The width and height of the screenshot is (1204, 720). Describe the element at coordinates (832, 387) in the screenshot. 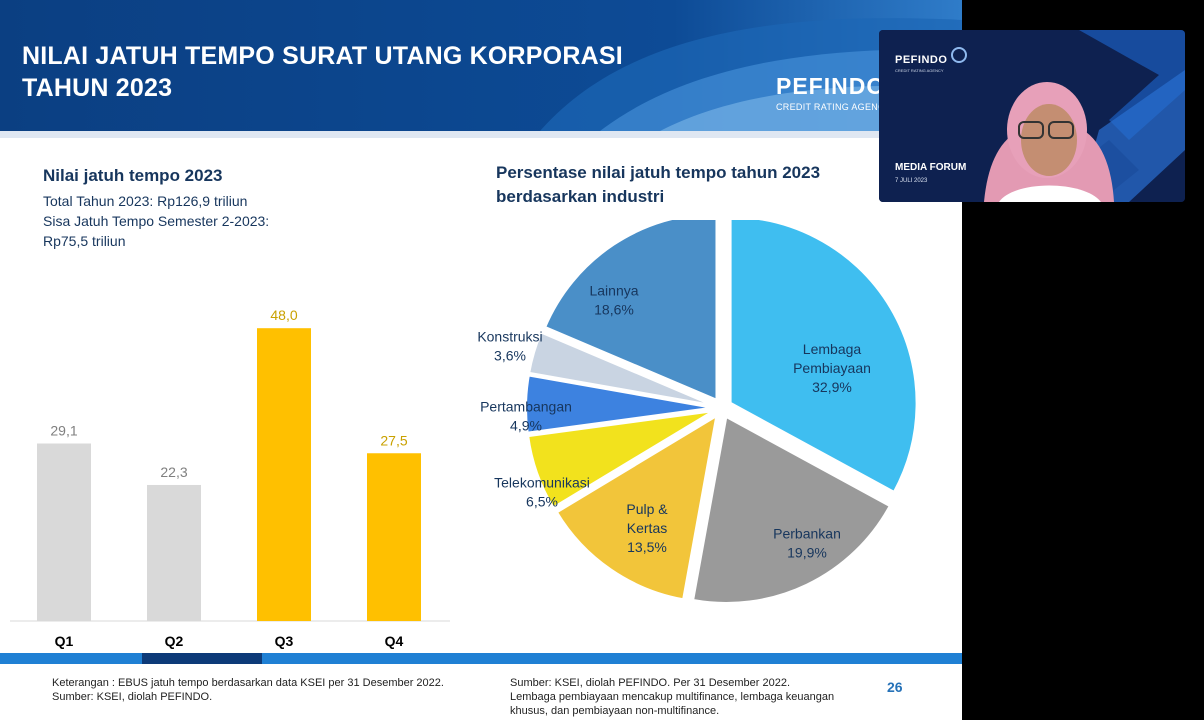

I see `pie-label: 32,9%` at that location.